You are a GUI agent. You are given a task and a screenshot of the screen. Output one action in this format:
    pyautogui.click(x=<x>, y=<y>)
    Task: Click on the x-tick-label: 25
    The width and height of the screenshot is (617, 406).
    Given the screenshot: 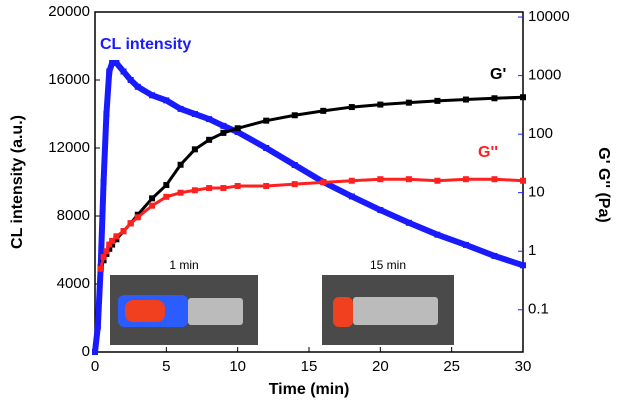 What is the action you would take?
    pyautogui.click(x=451, y=366)
    